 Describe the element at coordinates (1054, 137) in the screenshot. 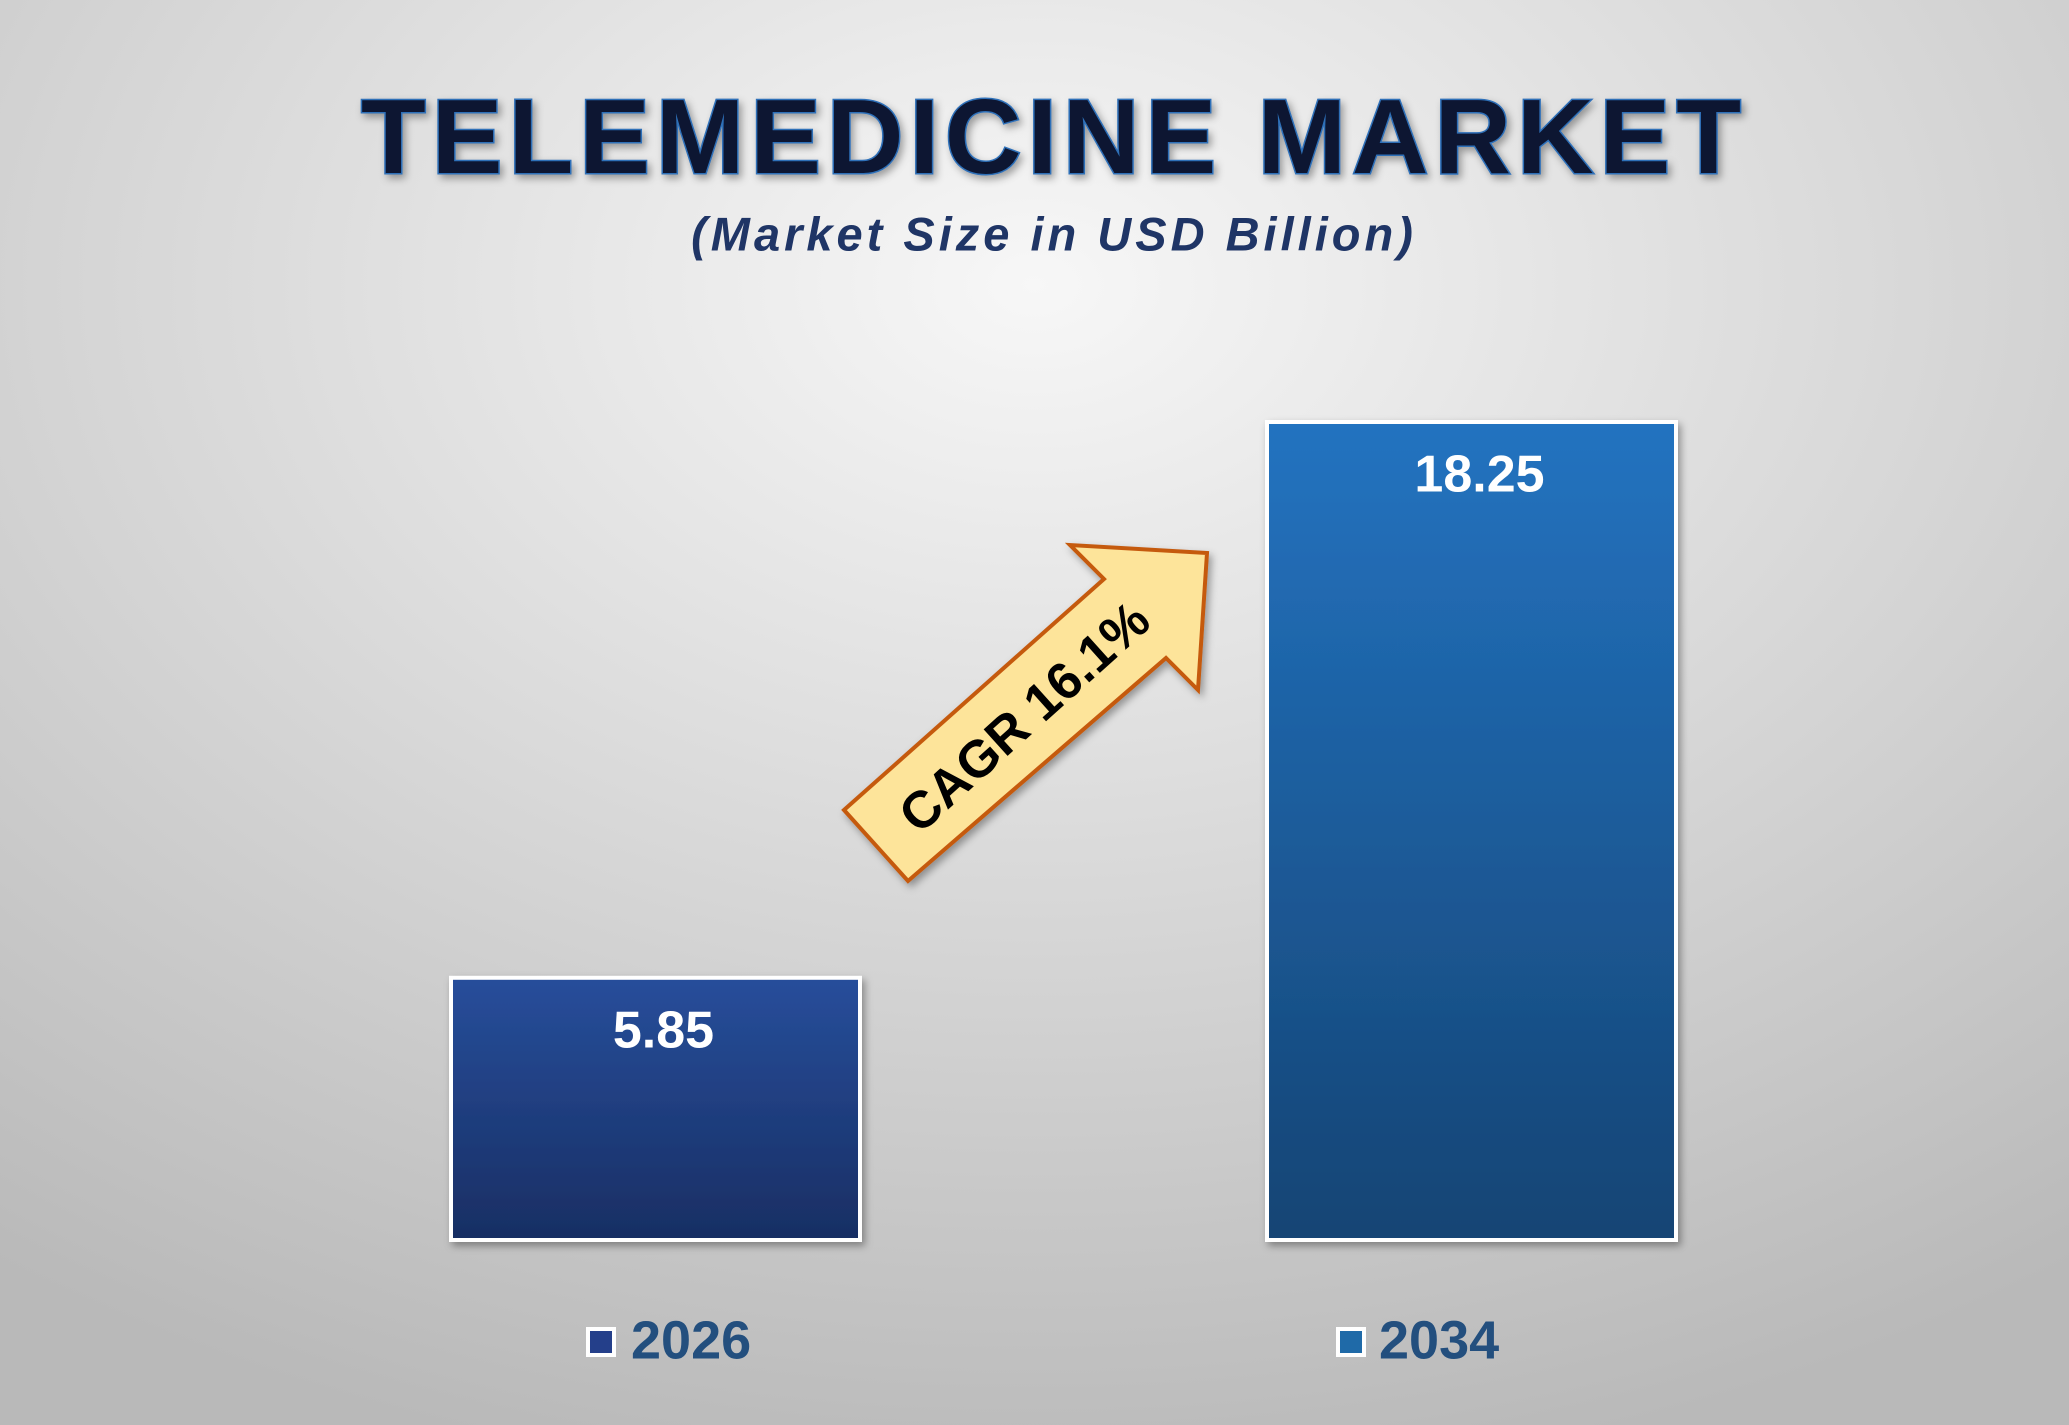

I see `chart-title: TELEMEDICINE MARKET` at that location.